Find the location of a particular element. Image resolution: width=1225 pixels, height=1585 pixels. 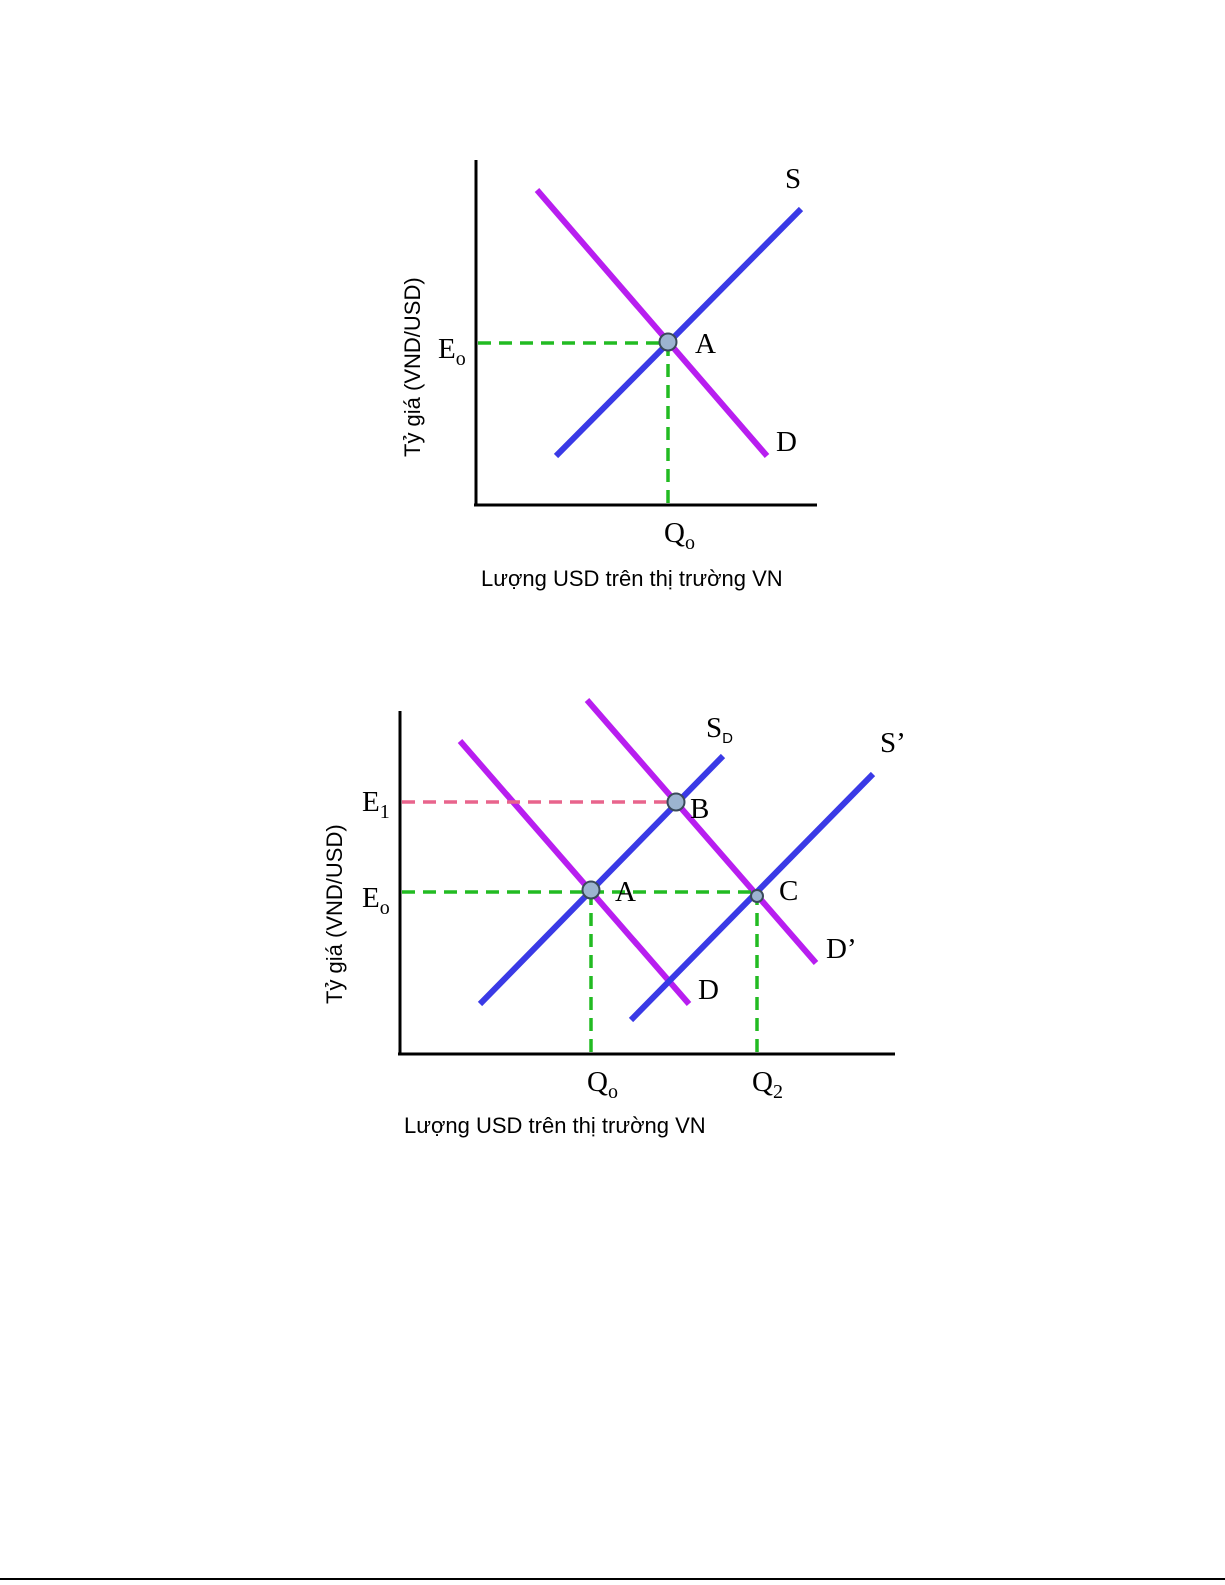

point-label-c: C is located at coordinates (788, 891).